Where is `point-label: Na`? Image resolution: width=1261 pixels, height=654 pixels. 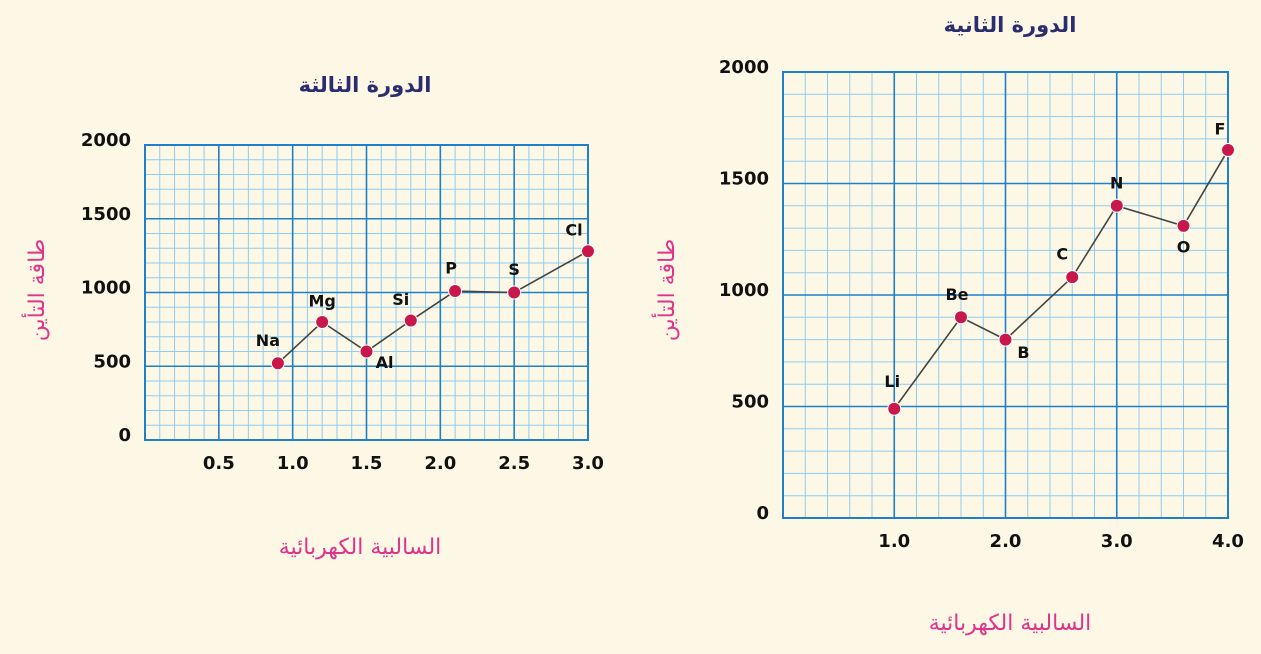
point-label: Na is located at coordinates (268, 340).